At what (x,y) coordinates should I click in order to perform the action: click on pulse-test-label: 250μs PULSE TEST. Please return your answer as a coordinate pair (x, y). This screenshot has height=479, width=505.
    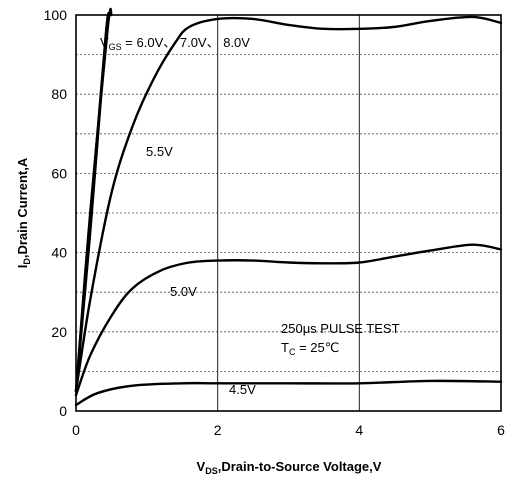
    Looking at the image, I should click on (340, 328).